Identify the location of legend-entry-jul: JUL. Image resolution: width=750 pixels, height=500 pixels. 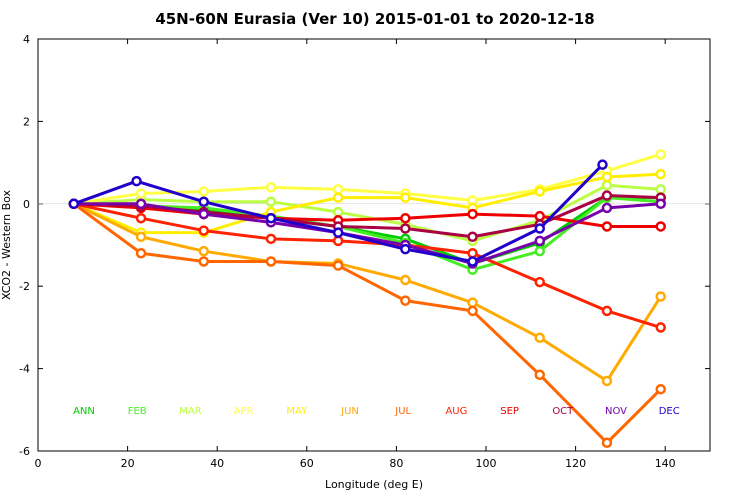
(402, 411).